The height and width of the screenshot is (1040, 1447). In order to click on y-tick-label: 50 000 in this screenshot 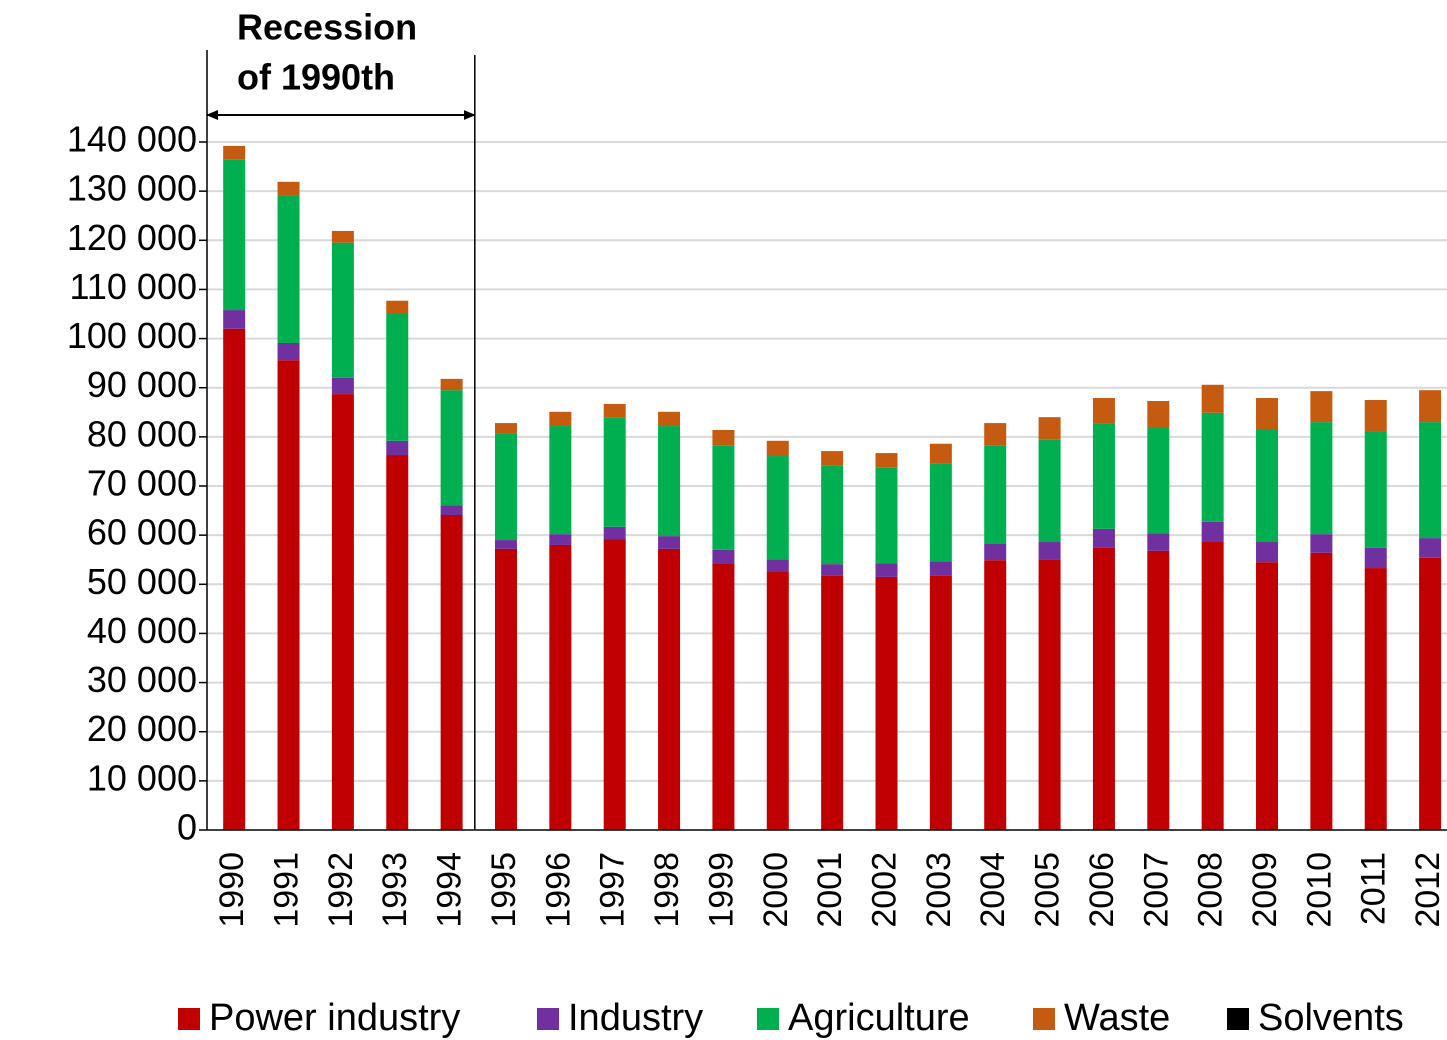, I will do `click(142, 581)`.